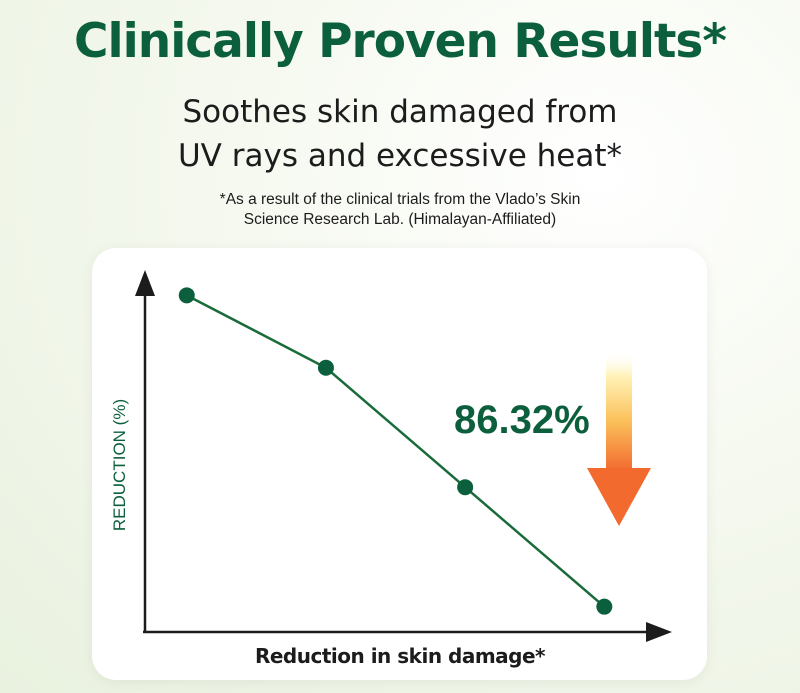  What do you see at coordinates (400, 41) in the screenshot?
I see `page-title: Clinically Proven Results*` at bounding box center [400, 41].